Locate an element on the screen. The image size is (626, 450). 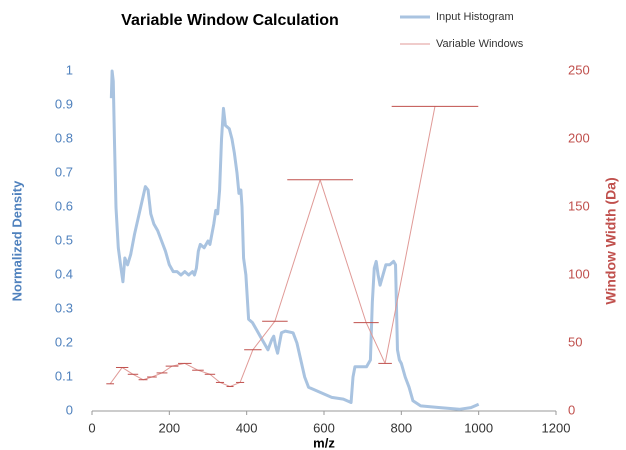
x-tick-label: 1000 is located at coordinates (478, 427).